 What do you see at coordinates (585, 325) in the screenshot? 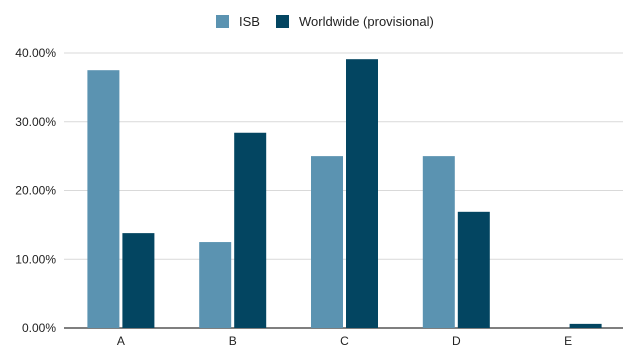
I see `bar-worldwide-e` at bounding box center [585, 325].